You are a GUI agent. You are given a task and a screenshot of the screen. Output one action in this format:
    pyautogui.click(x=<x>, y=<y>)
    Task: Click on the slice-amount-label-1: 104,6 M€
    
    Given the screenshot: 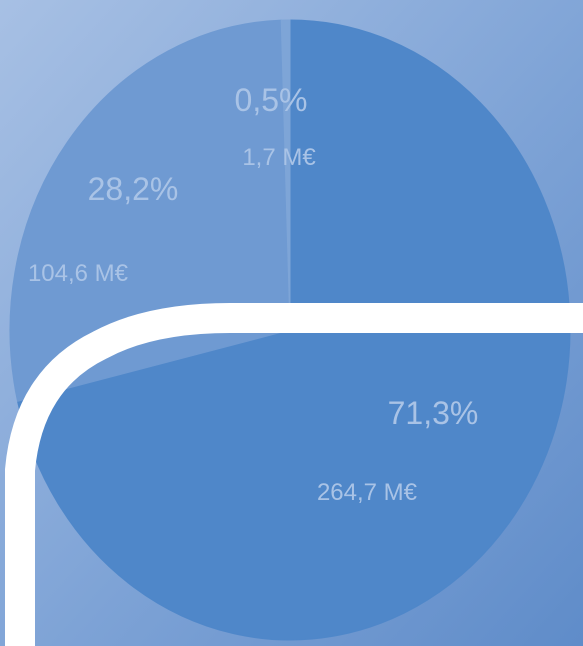 What is the action you would take?
    pyautogui.click(x=78, y=273)
    